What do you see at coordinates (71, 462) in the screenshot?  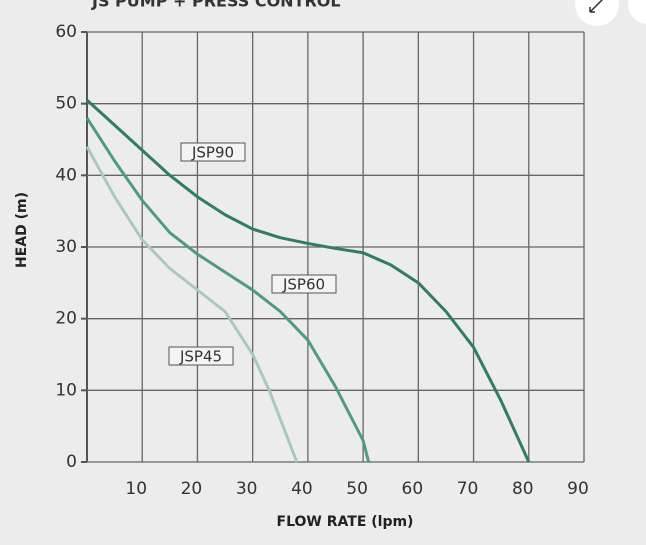 I see `y-tick-label: 0` at bounding box center [71, 462].